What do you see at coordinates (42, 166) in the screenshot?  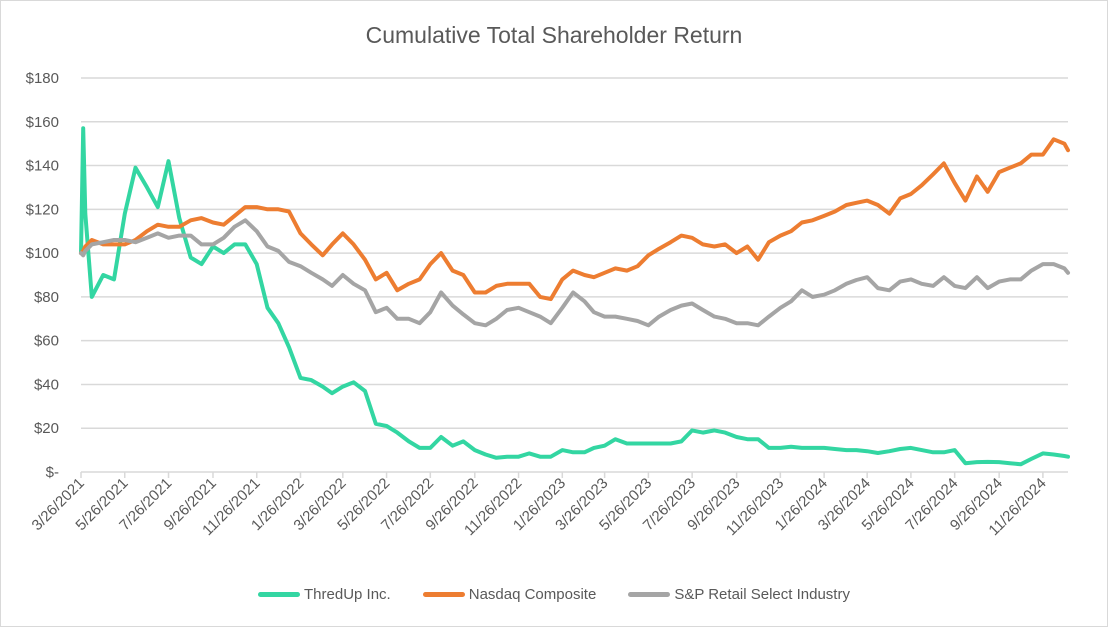 I see `y-tick-label: $140` at bounding box center [42, 166].